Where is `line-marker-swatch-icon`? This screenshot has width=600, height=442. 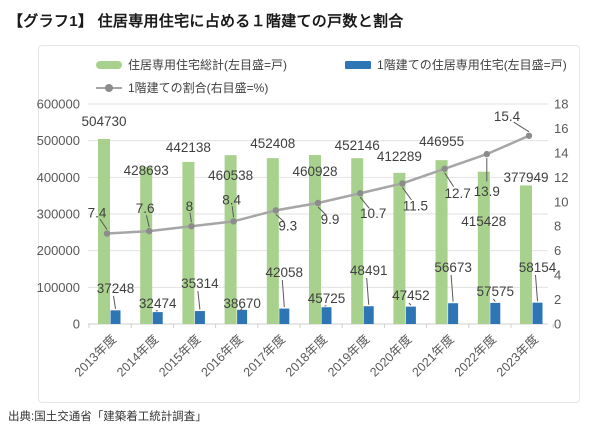
line-marker-swatch-icon is located at coordinates (109, 88).